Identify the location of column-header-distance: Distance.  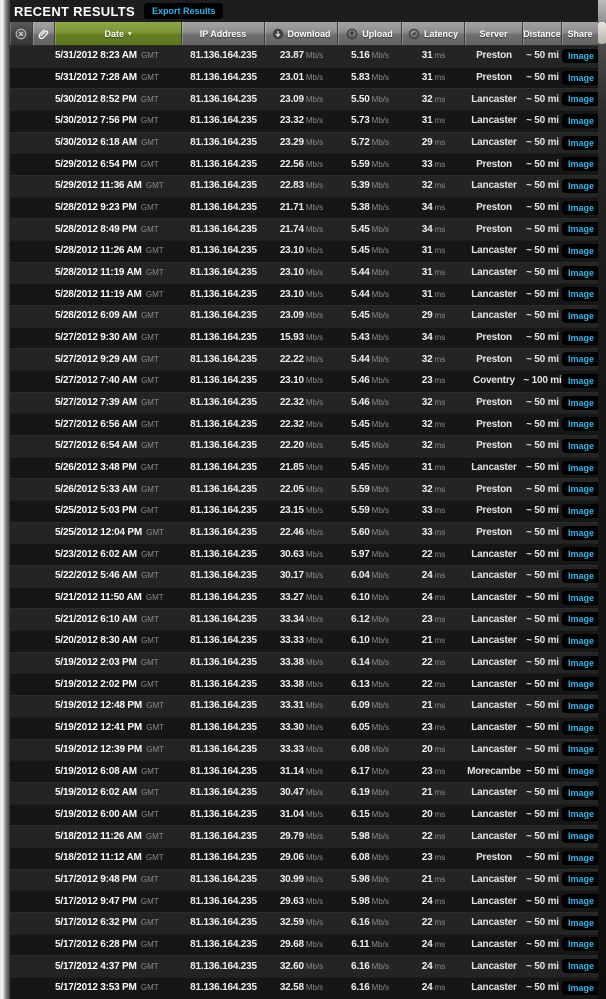
(542, 33).